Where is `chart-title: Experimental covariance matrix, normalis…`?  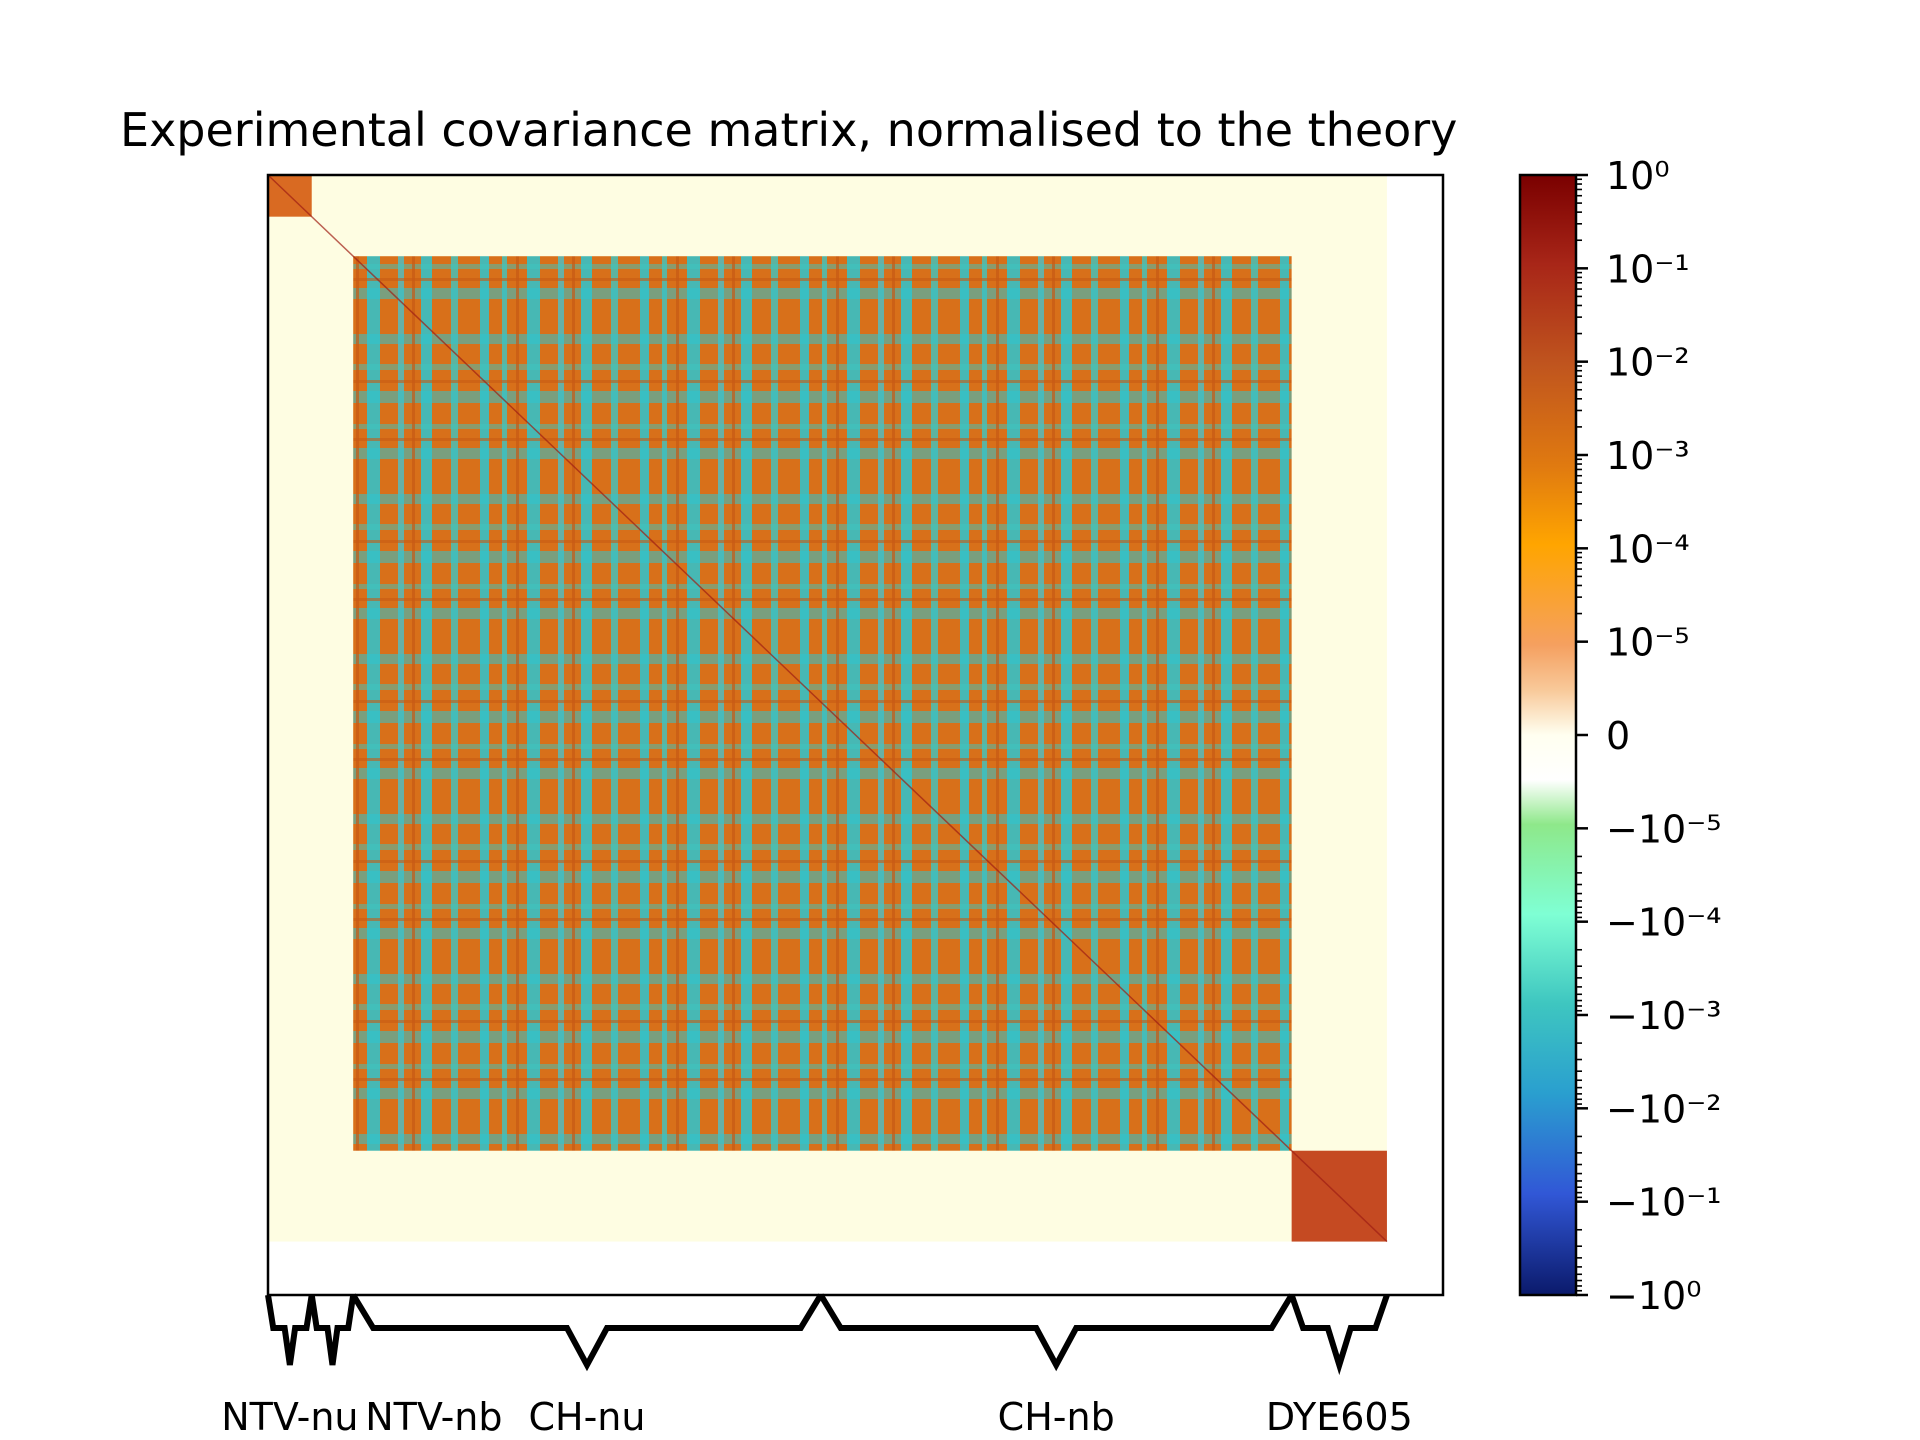
chart-title: Experimental covariance matrix, normalis… is located at coordinates (789, 130).